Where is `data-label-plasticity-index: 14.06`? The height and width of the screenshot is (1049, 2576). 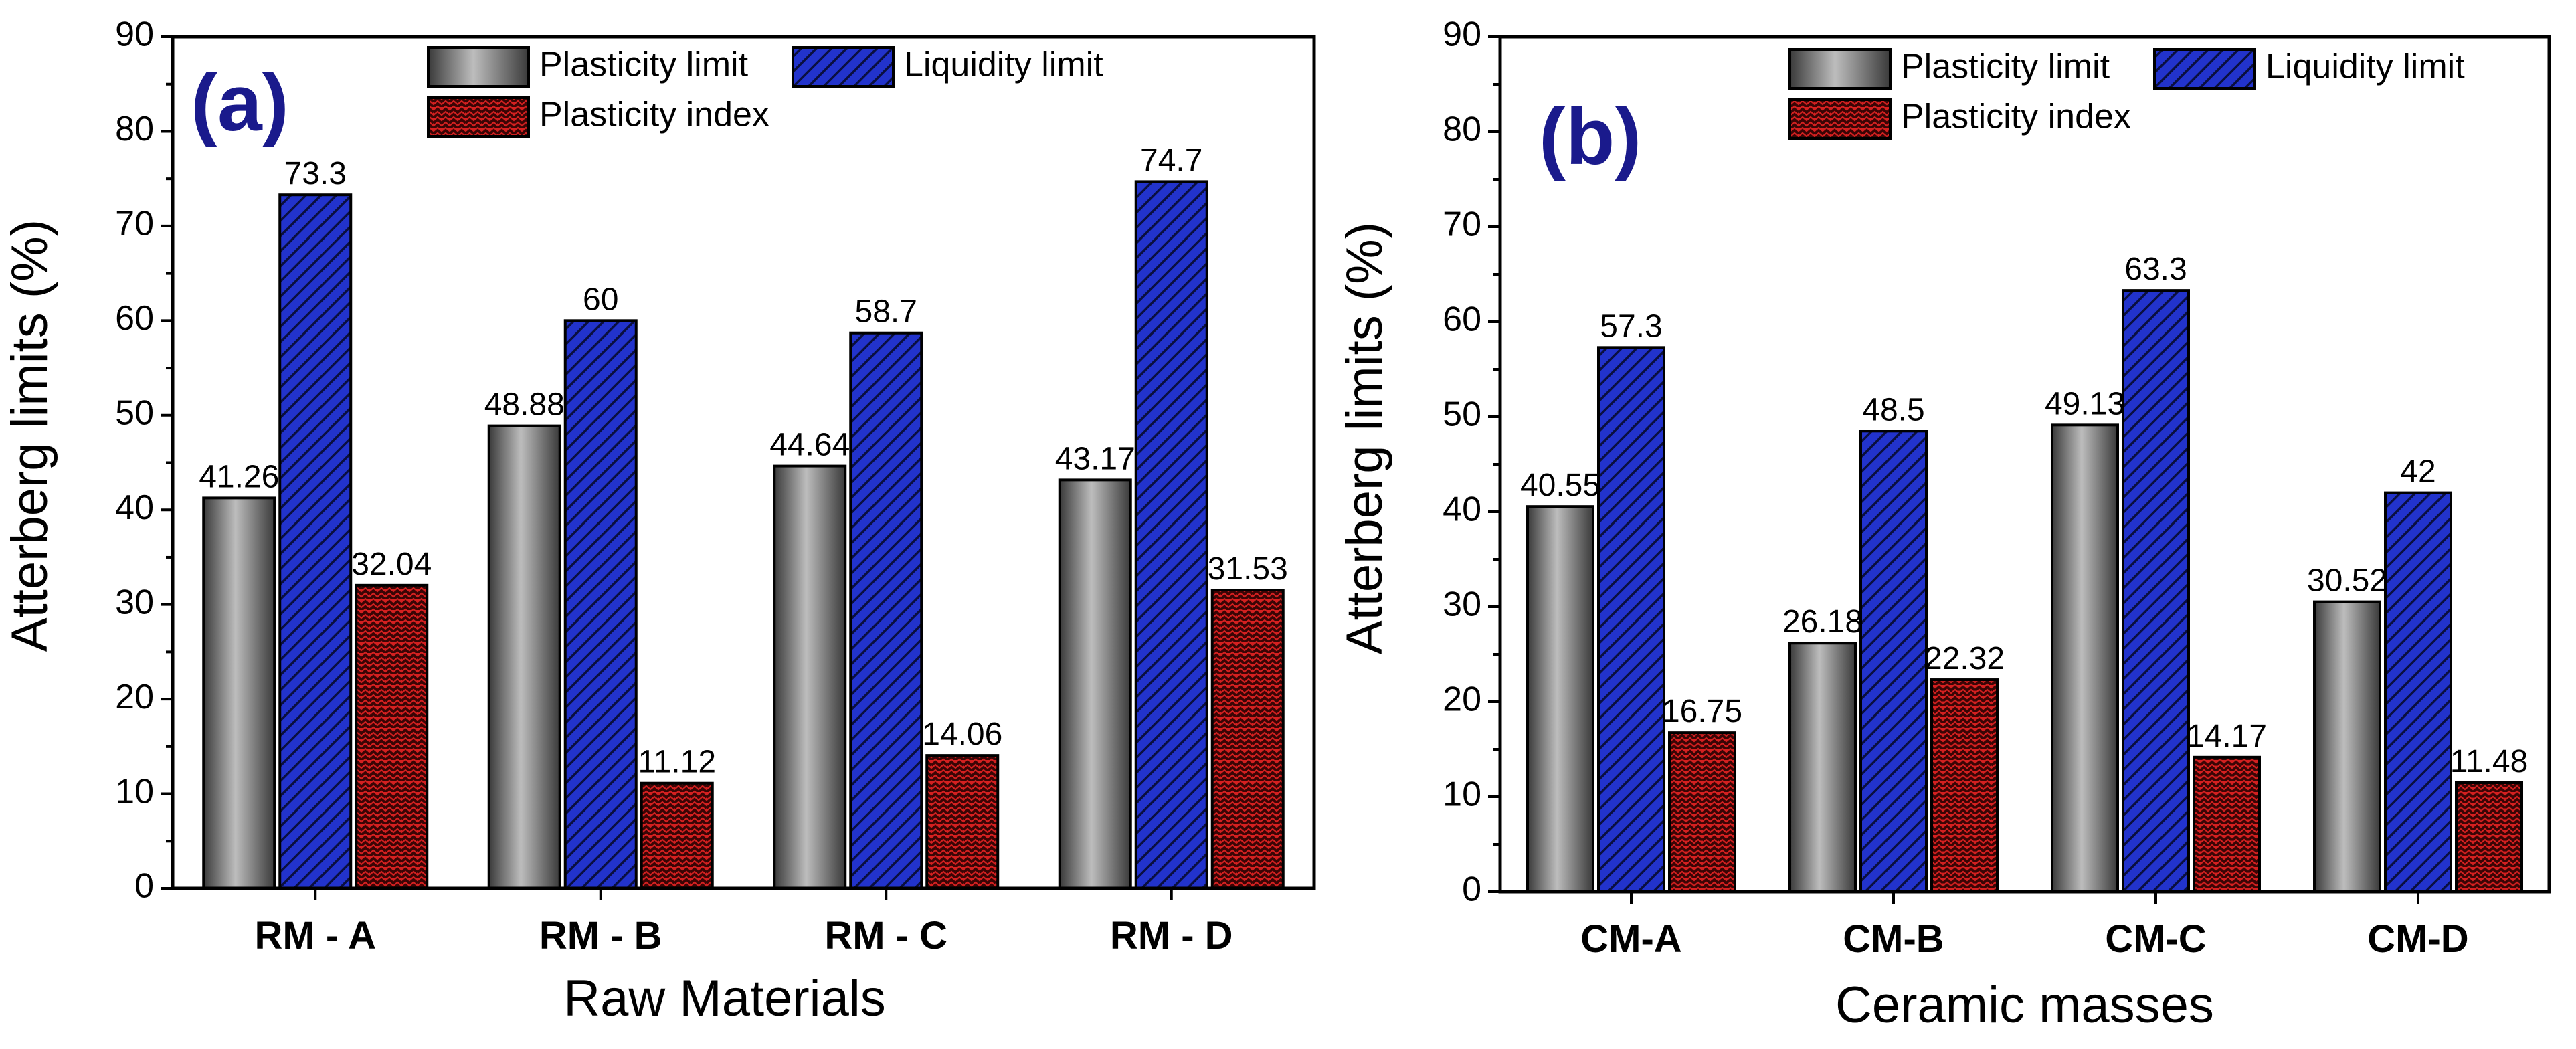 data-label-plasticity-index: 14.06 is located at coordinates (962, 734).